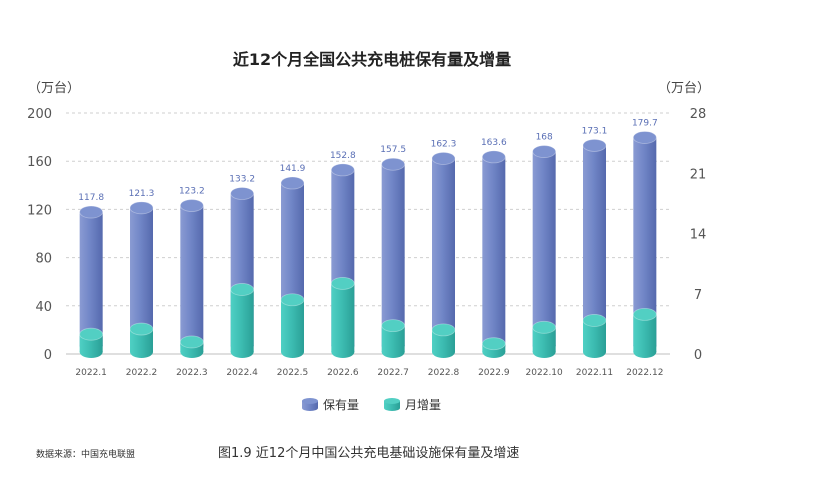 The height and width of the screenshot is (484, 831). Describe the element at coordinates (39, 114) in the screenshot. I see `left-tick-label: 200` at that location.